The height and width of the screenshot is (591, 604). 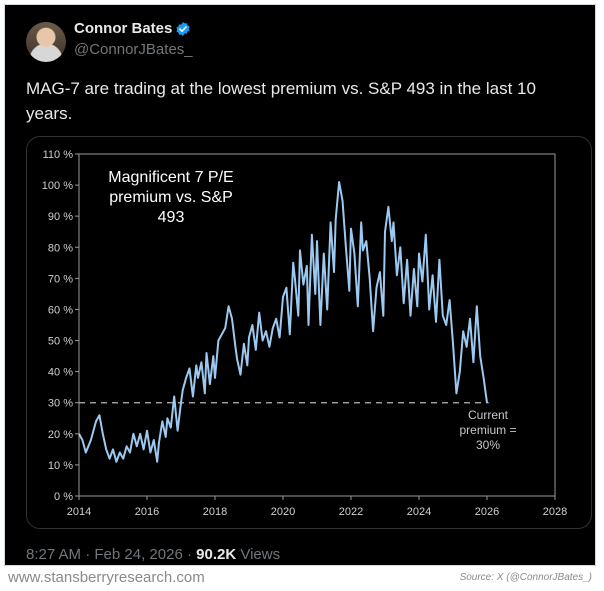 I want to click on views-count: 90.2K, so click(x=216, y=554).